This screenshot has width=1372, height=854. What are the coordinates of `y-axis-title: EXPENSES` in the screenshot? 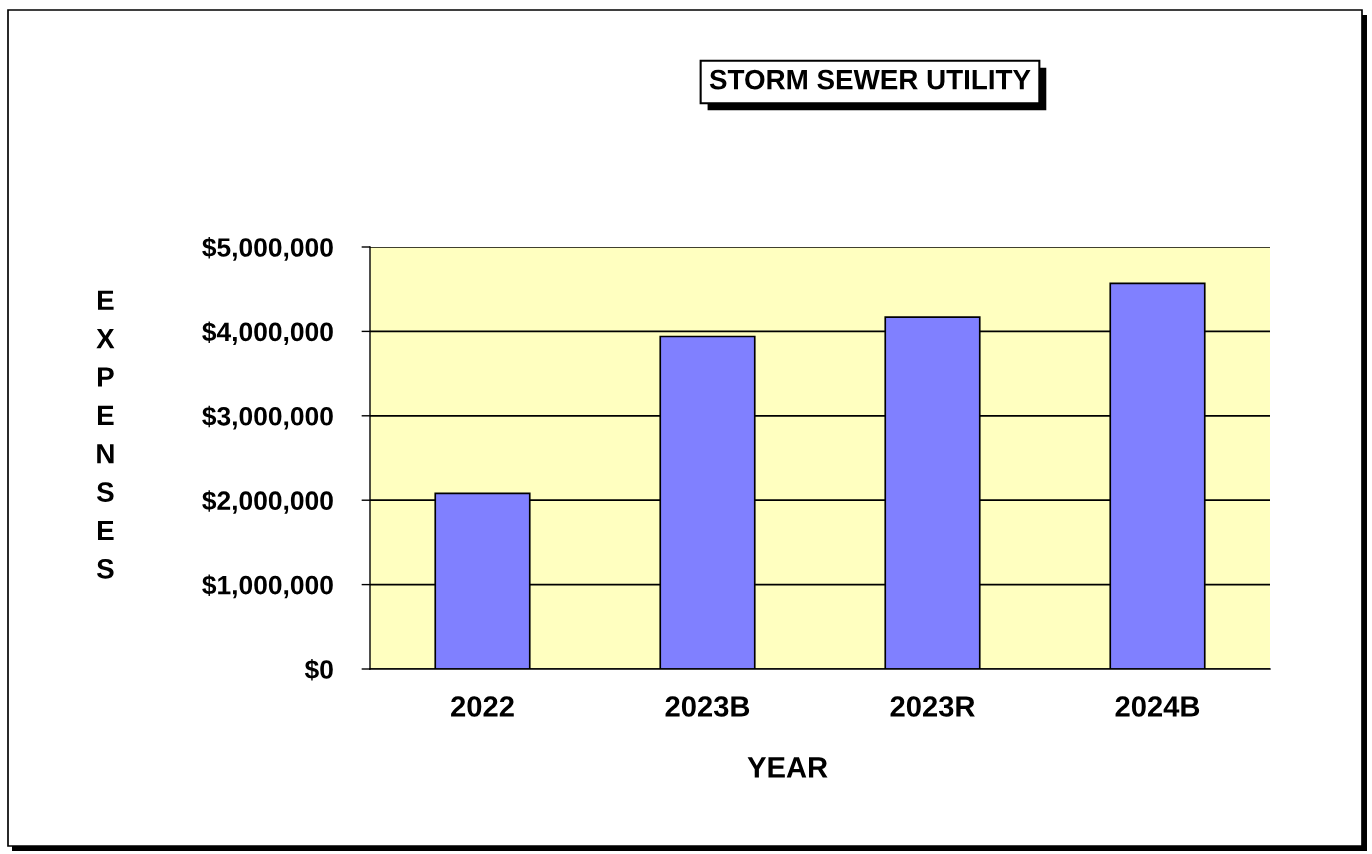 It's located at (105, 434).